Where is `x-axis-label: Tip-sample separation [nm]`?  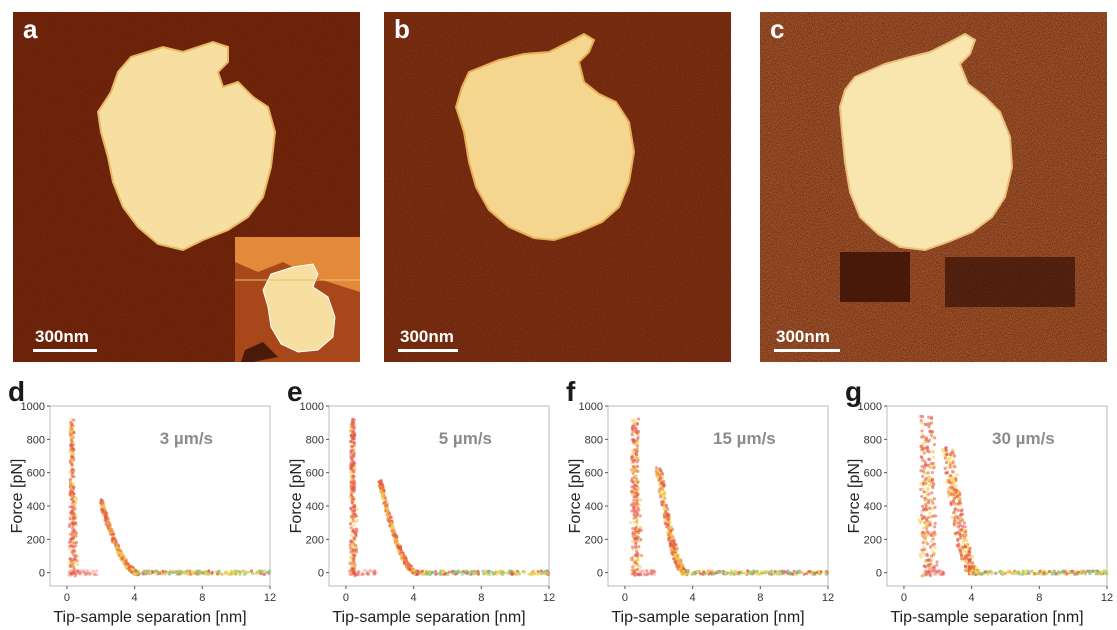 x-axis-label: Tip-sample separation [nm] is located at coordinates (149, 617).